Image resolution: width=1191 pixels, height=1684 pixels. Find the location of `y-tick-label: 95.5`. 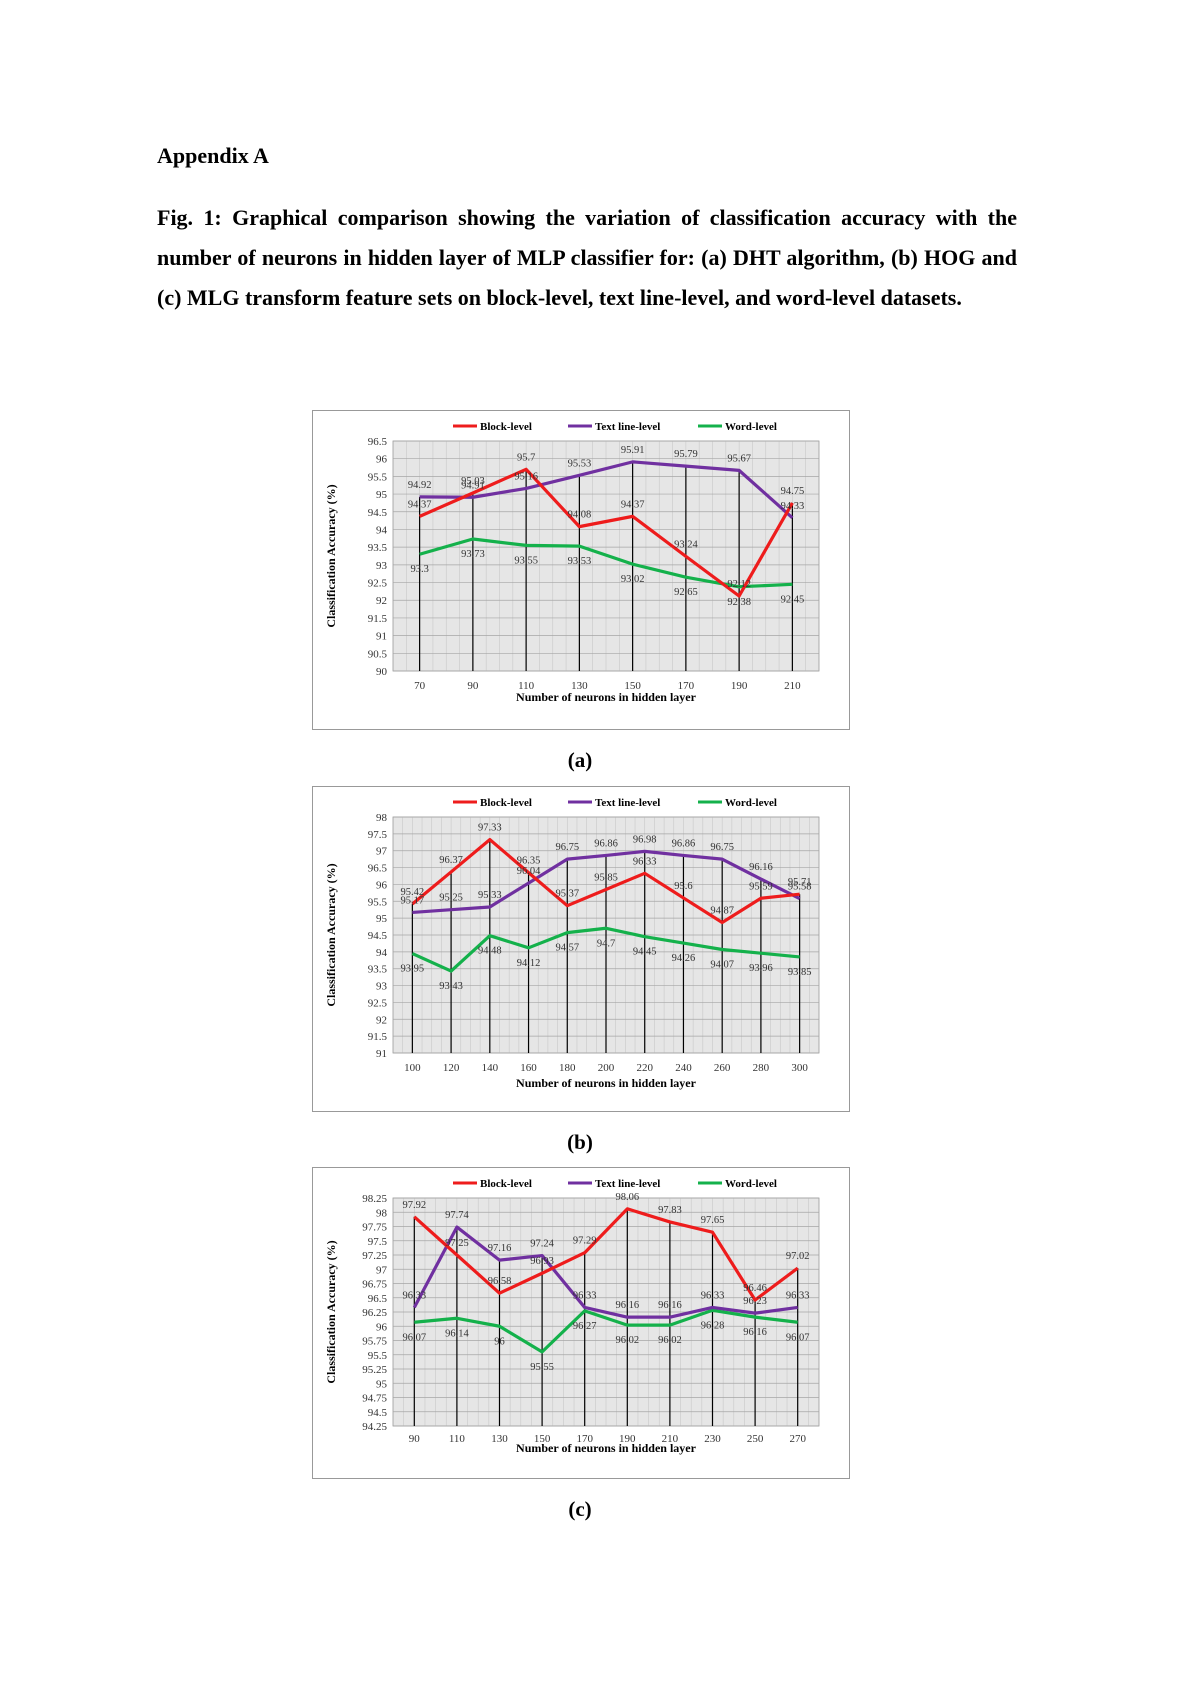

y-tick-label: 95.5 is located at coordinates (378, 902).